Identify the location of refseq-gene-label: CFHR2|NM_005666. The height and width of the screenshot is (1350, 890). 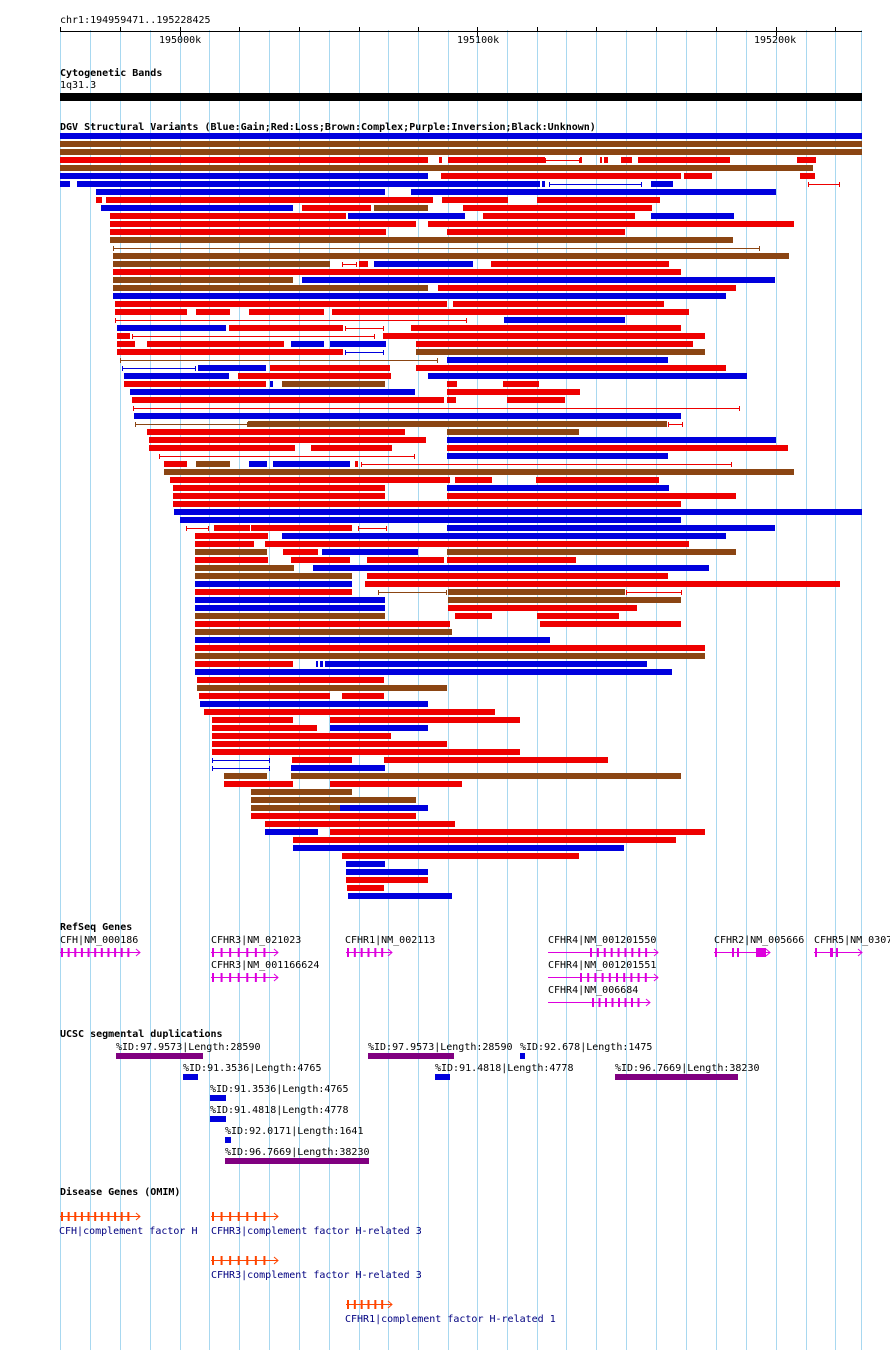
(759, 940).